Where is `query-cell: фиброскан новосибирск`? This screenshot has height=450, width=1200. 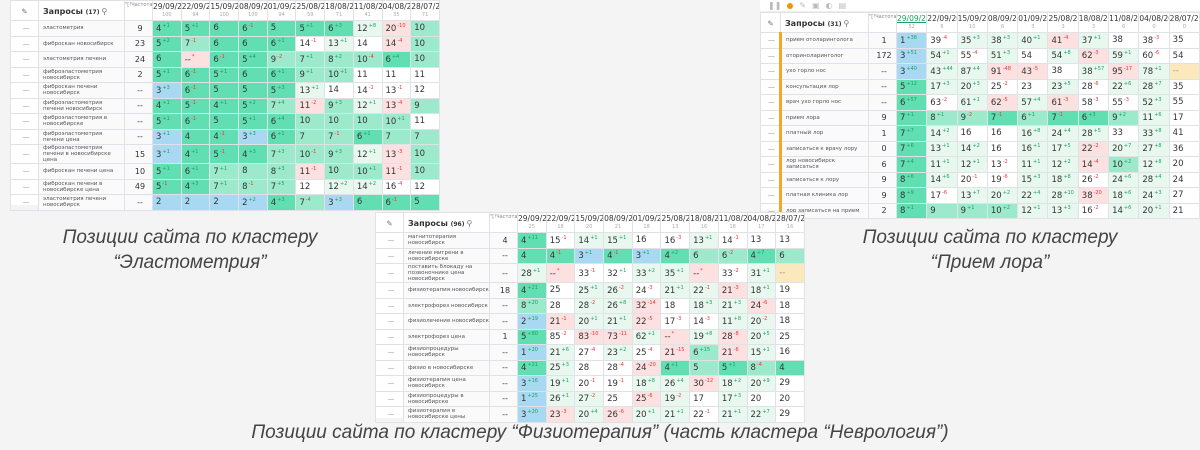
query-cell: фиброскан новосибирск is located at coordinates (81, 43).